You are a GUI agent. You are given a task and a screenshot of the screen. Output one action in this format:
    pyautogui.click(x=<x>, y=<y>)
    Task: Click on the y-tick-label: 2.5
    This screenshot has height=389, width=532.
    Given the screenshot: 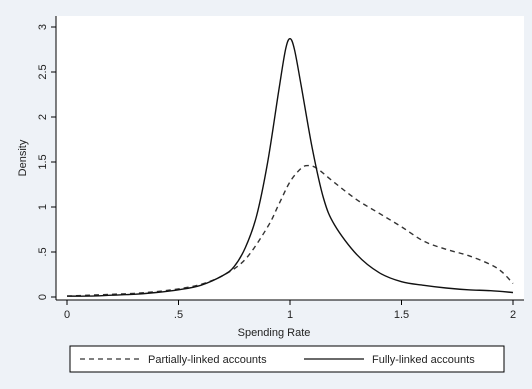 What is the action you would take?
    pyautogui.click(x=43, y=71)
    